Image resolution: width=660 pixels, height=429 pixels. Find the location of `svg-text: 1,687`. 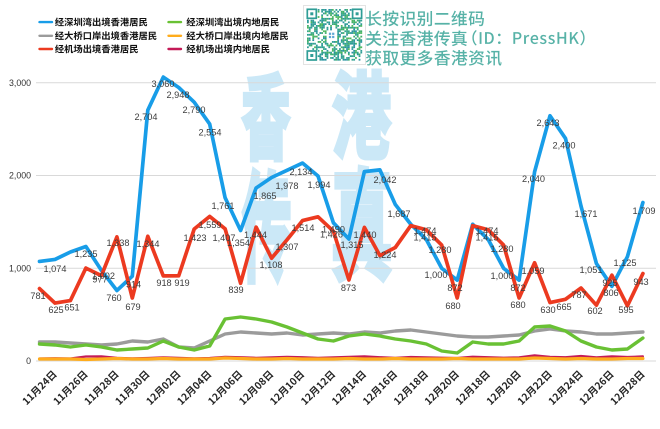

svg-text: 1,687 is located at coordinates (399, 214).